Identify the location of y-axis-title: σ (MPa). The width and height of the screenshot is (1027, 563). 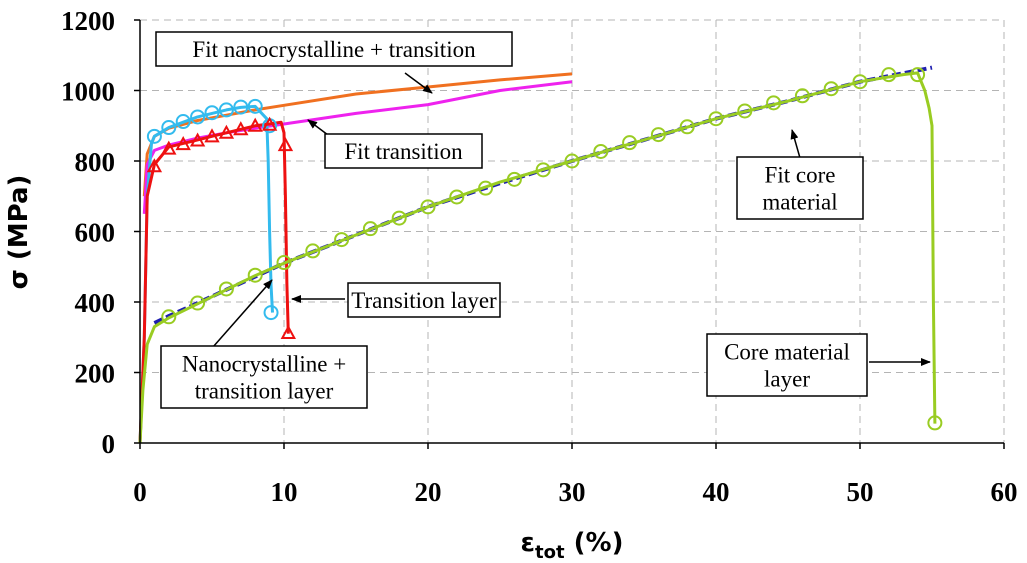
(19, 232).